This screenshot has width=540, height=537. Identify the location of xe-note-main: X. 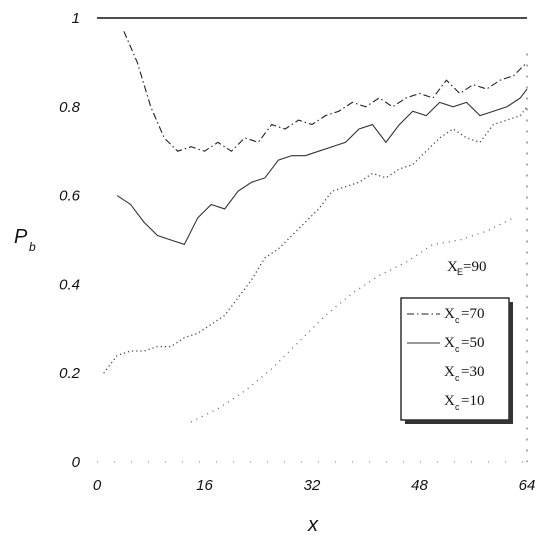
(452, 267).